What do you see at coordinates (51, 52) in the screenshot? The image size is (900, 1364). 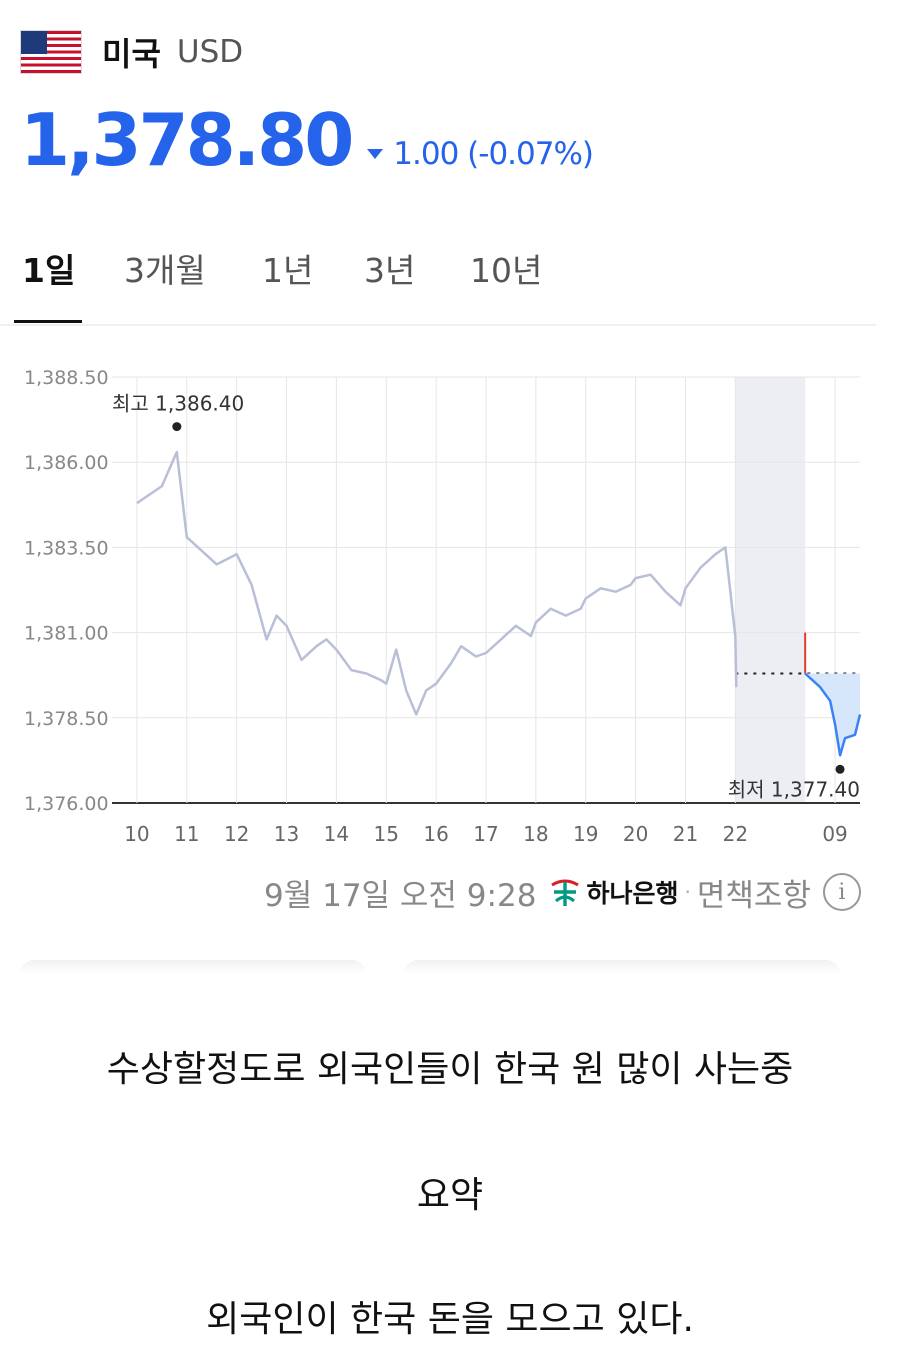 I see `us-flag-icon` at bounding box center [51, 52].